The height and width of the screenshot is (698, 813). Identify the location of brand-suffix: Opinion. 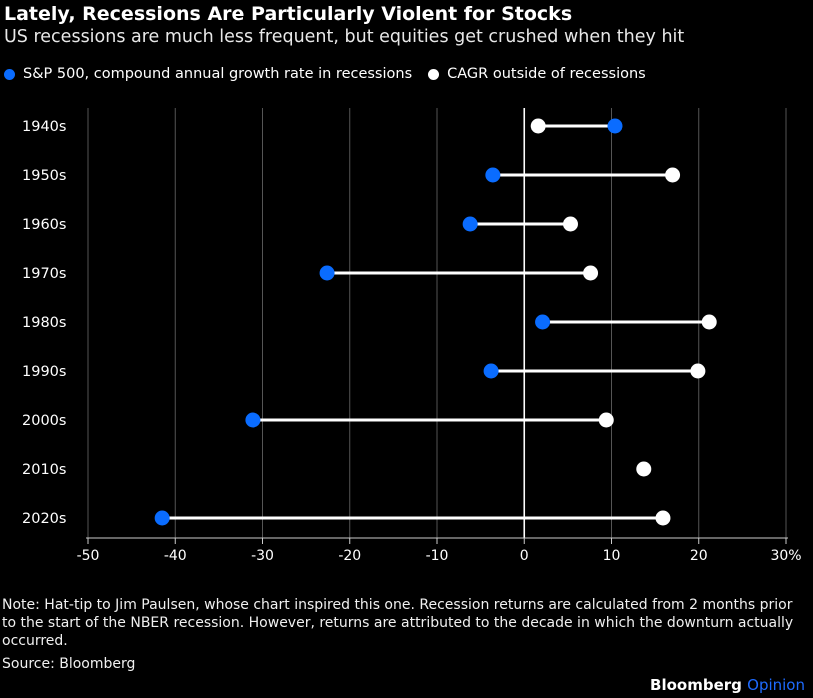
(776, 685).